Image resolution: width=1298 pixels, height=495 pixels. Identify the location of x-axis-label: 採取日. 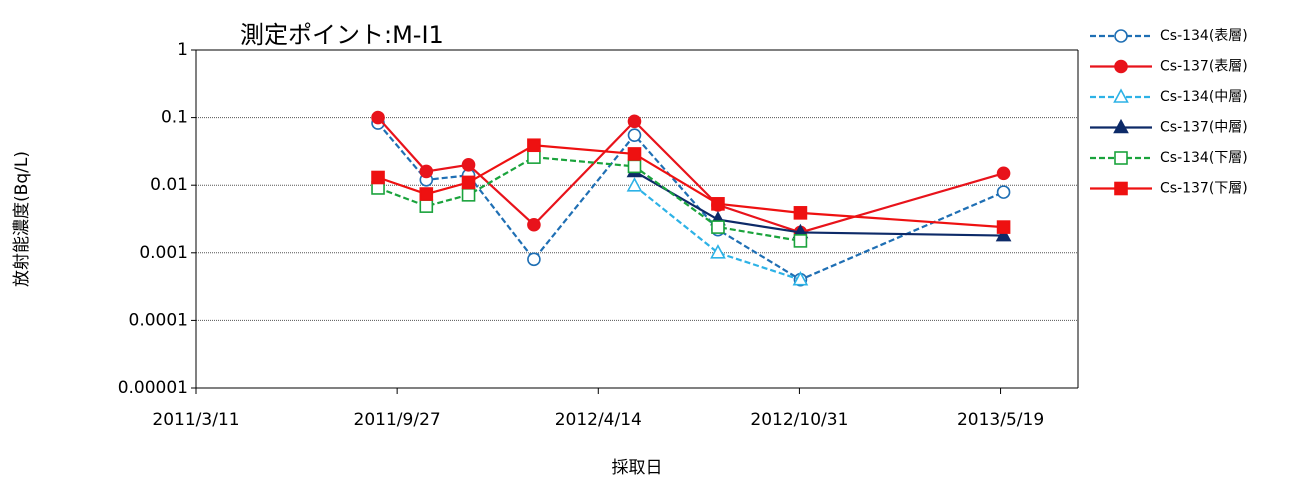
(637, 468).